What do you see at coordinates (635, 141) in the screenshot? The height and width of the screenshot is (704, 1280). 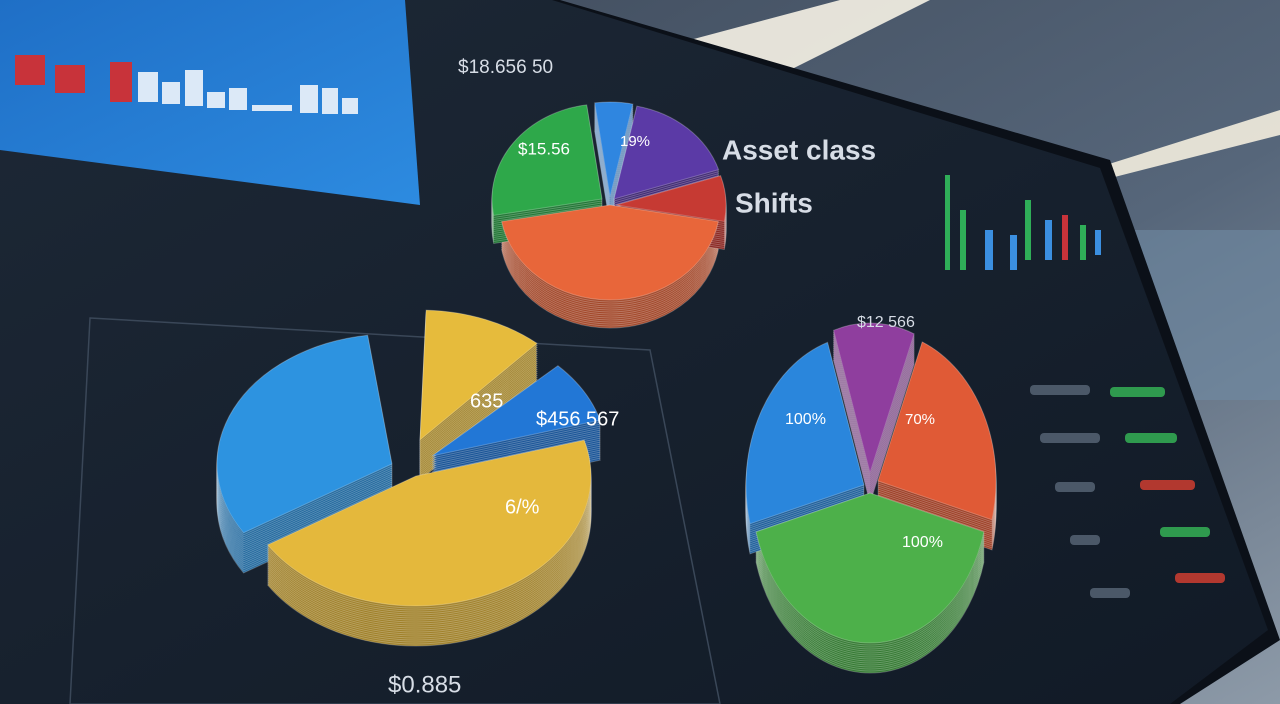 I see `slice-label: 19%` at bounding box center [635, 141].